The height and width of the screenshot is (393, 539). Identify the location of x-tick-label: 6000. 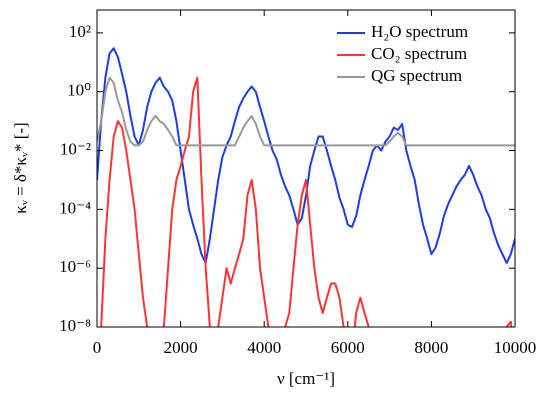
(348, 347).